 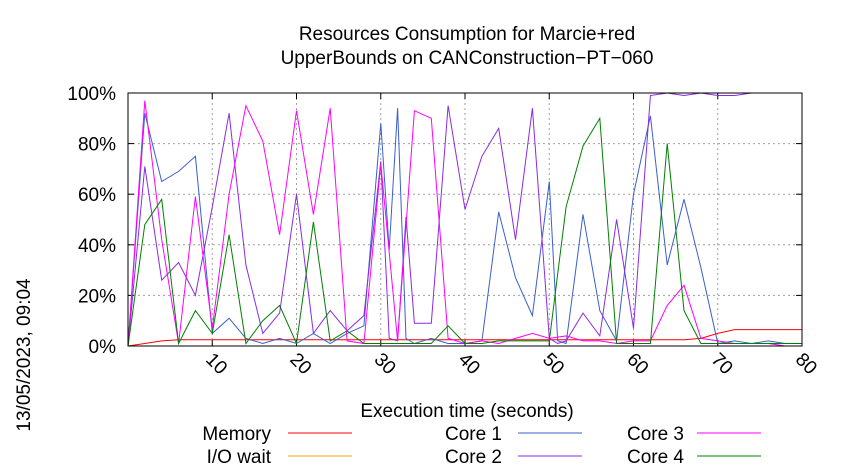 I want to click on x-tick-label: 20, so click(x=300, y=364).